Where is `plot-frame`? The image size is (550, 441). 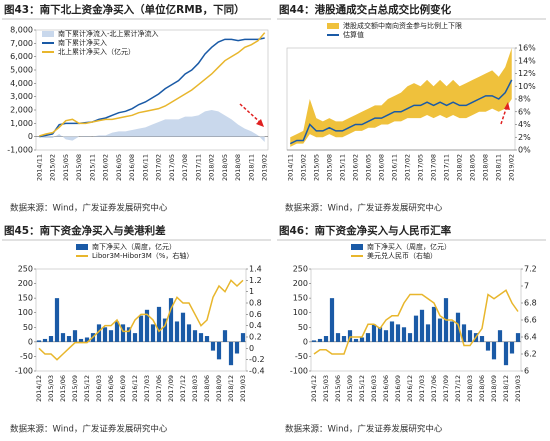 plot-frame is located at coordinates (141, 320).